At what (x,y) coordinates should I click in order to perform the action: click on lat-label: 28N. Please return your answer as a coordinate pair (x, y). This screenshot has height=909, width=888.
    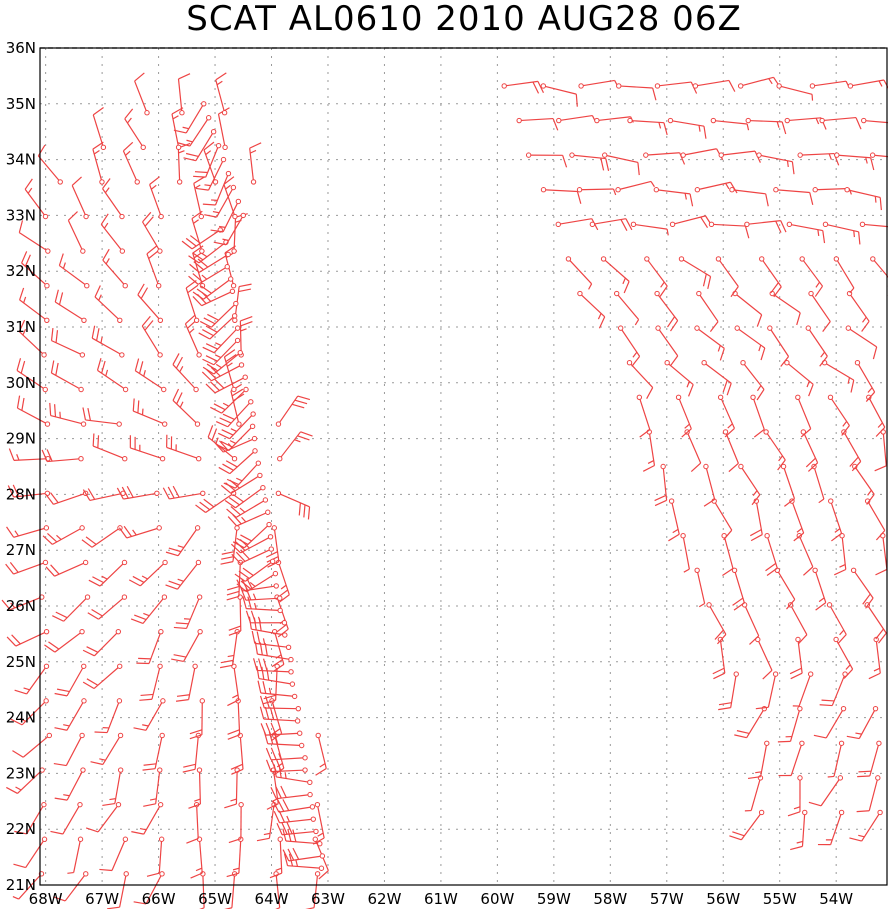
    Looking at the image, I should click on (21, 494).